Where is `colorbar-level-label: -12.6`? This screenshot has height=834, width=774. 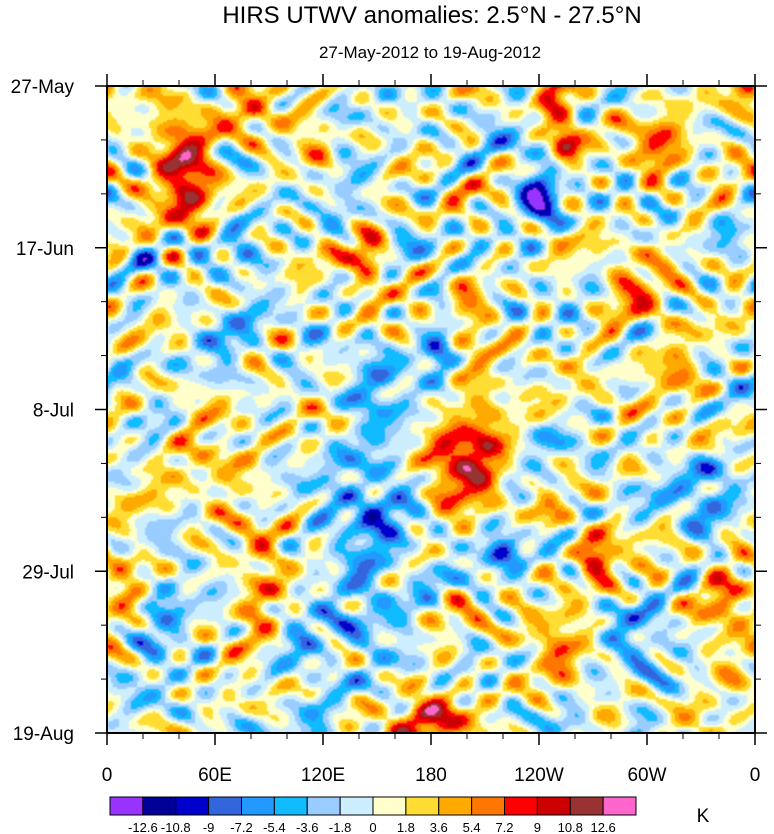
colorbar-level-label: -12.6 is located at coordinates (143, 827).